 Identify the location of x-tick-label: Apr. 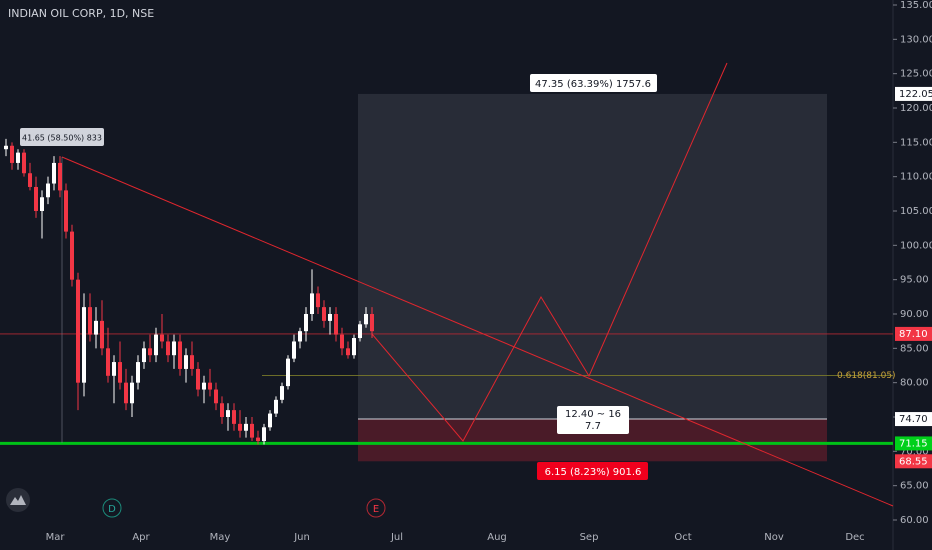
(141, 537).